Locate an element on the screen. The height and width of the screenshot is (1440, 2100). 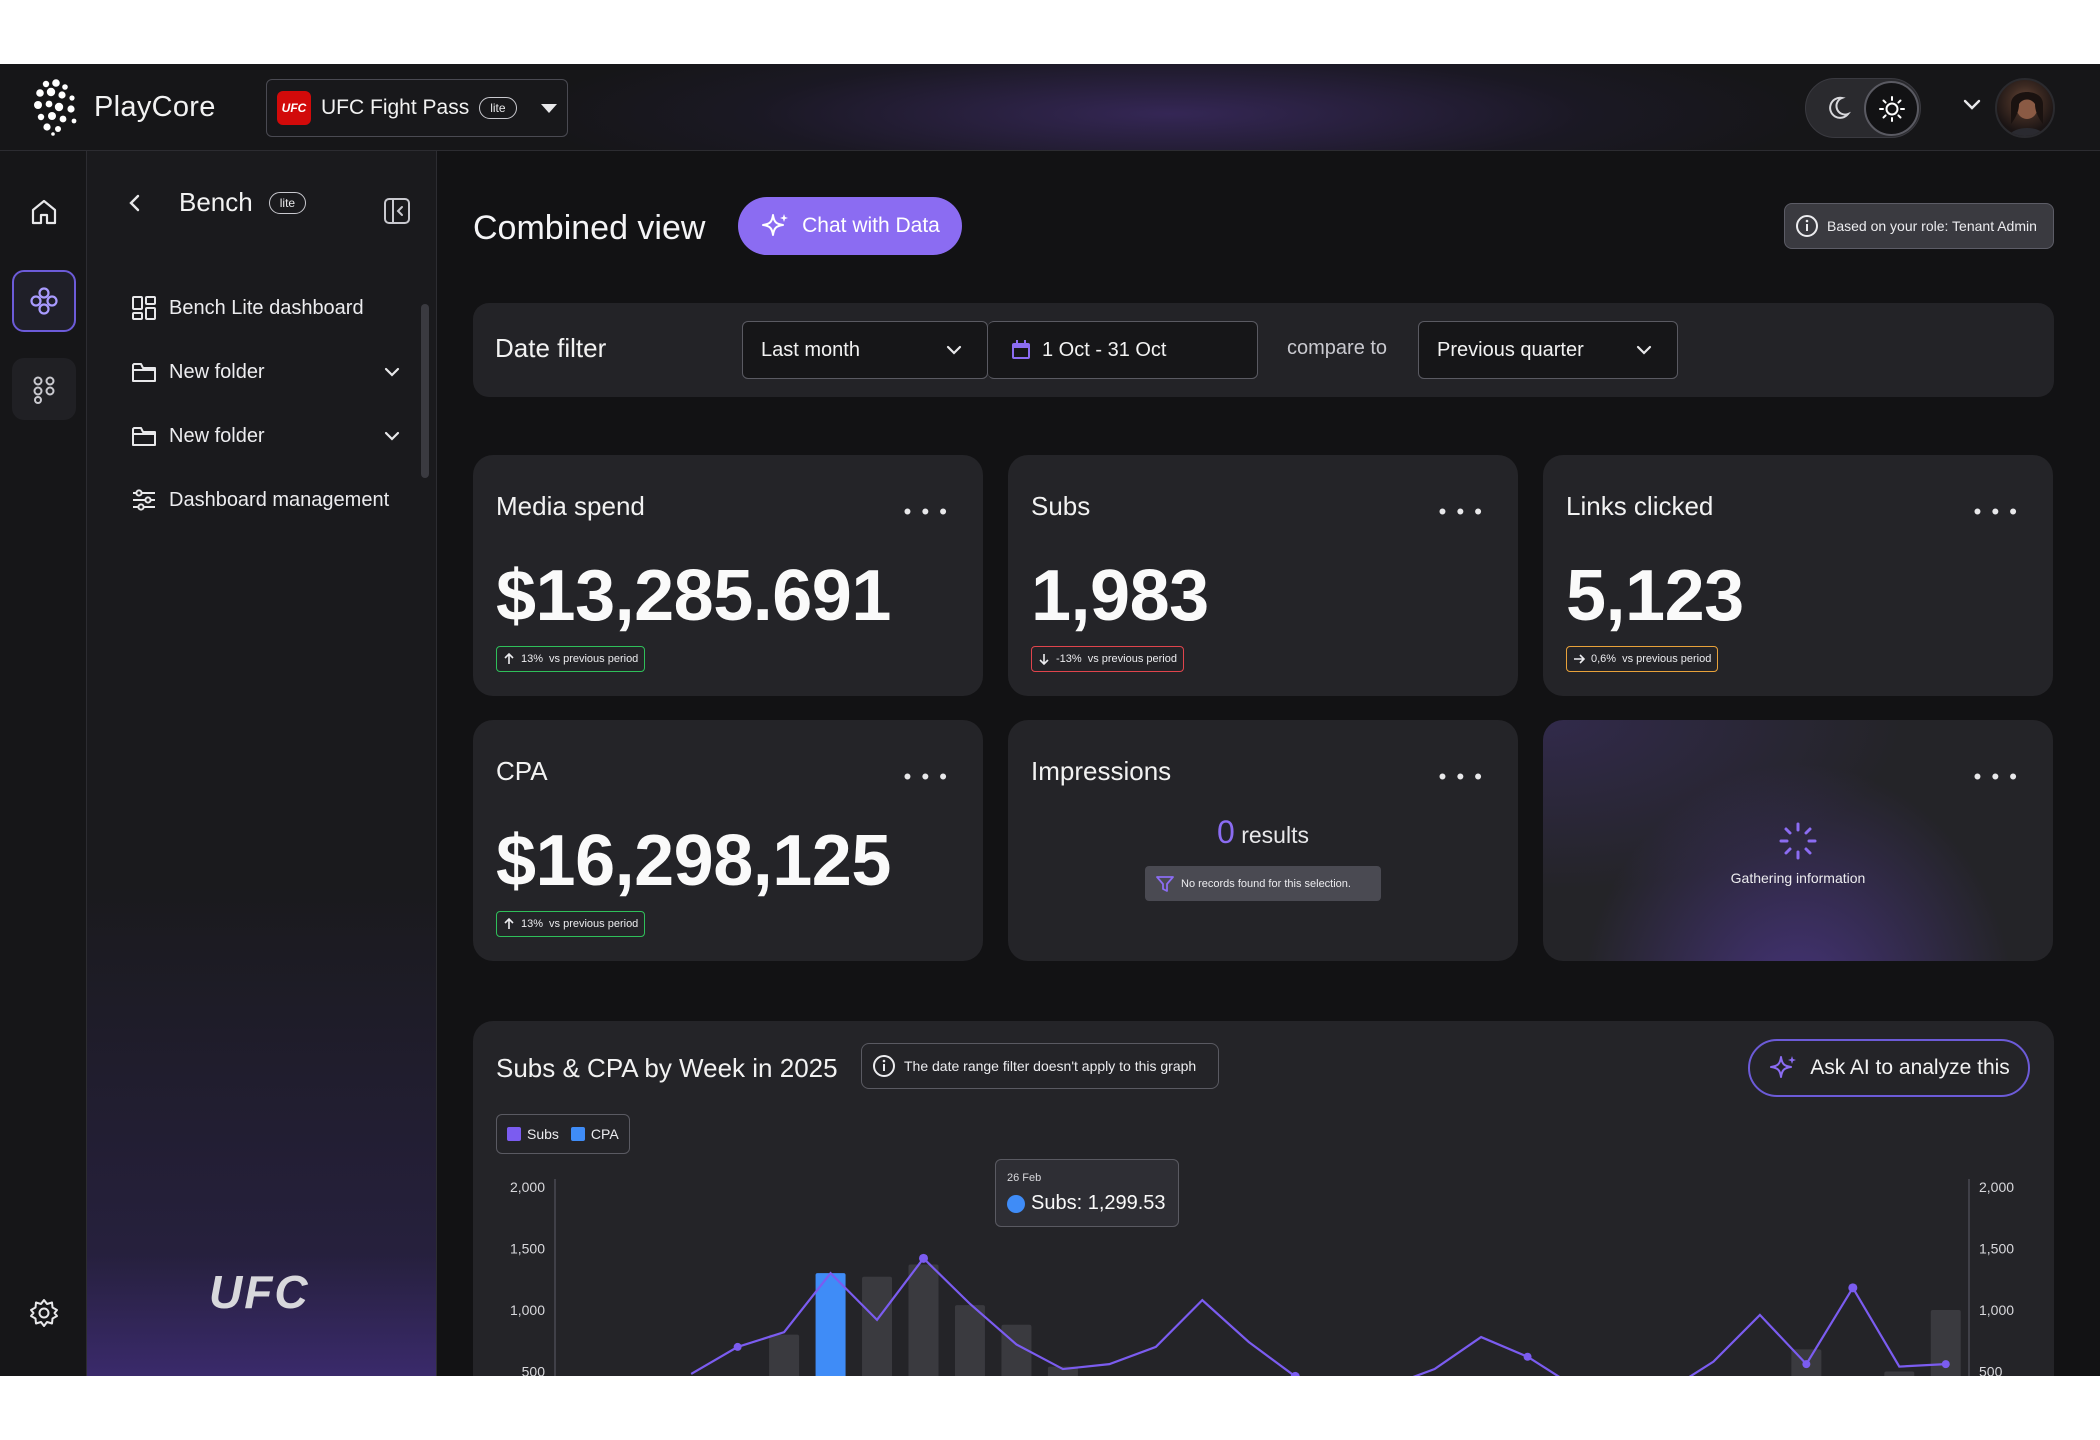
delta-badge: 13% vs previous period is located at coordinates (571, 924).